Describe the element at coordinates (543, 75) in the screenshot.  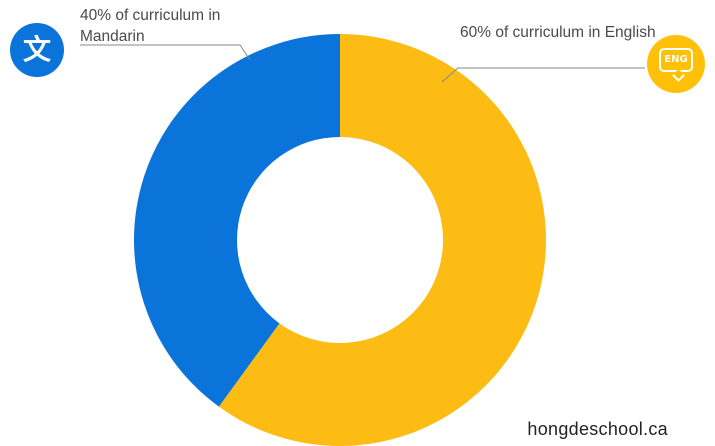
I see `leader-line-english` at that location.